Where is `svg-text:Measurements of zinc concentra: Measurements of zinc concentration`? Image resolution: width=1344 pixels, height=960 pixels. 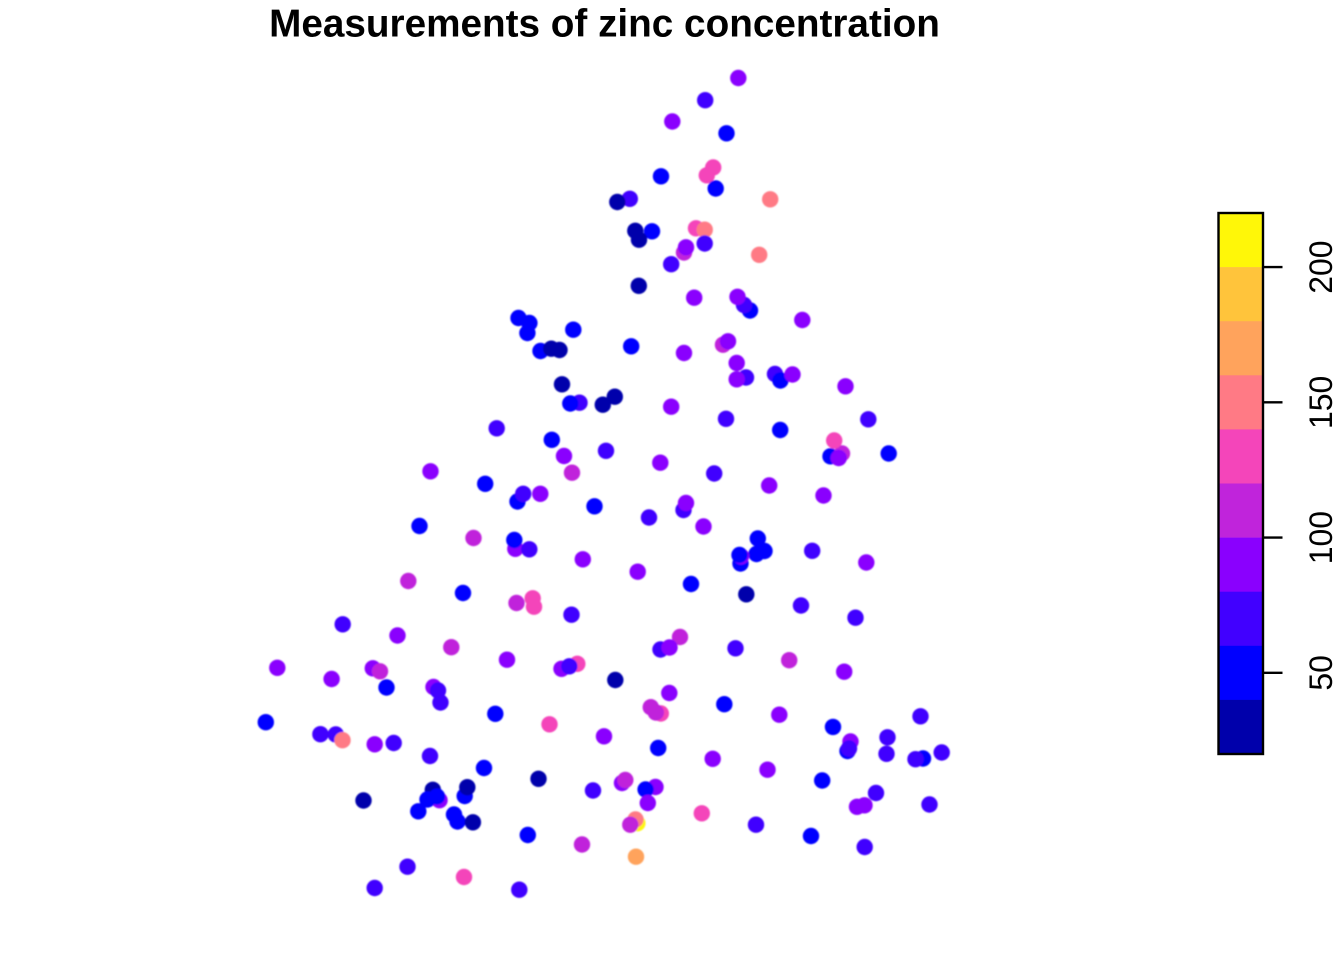 svg-text:Measurements of zinc concentra: Measurements of zinc concentration is located at coordinates (604, 24).